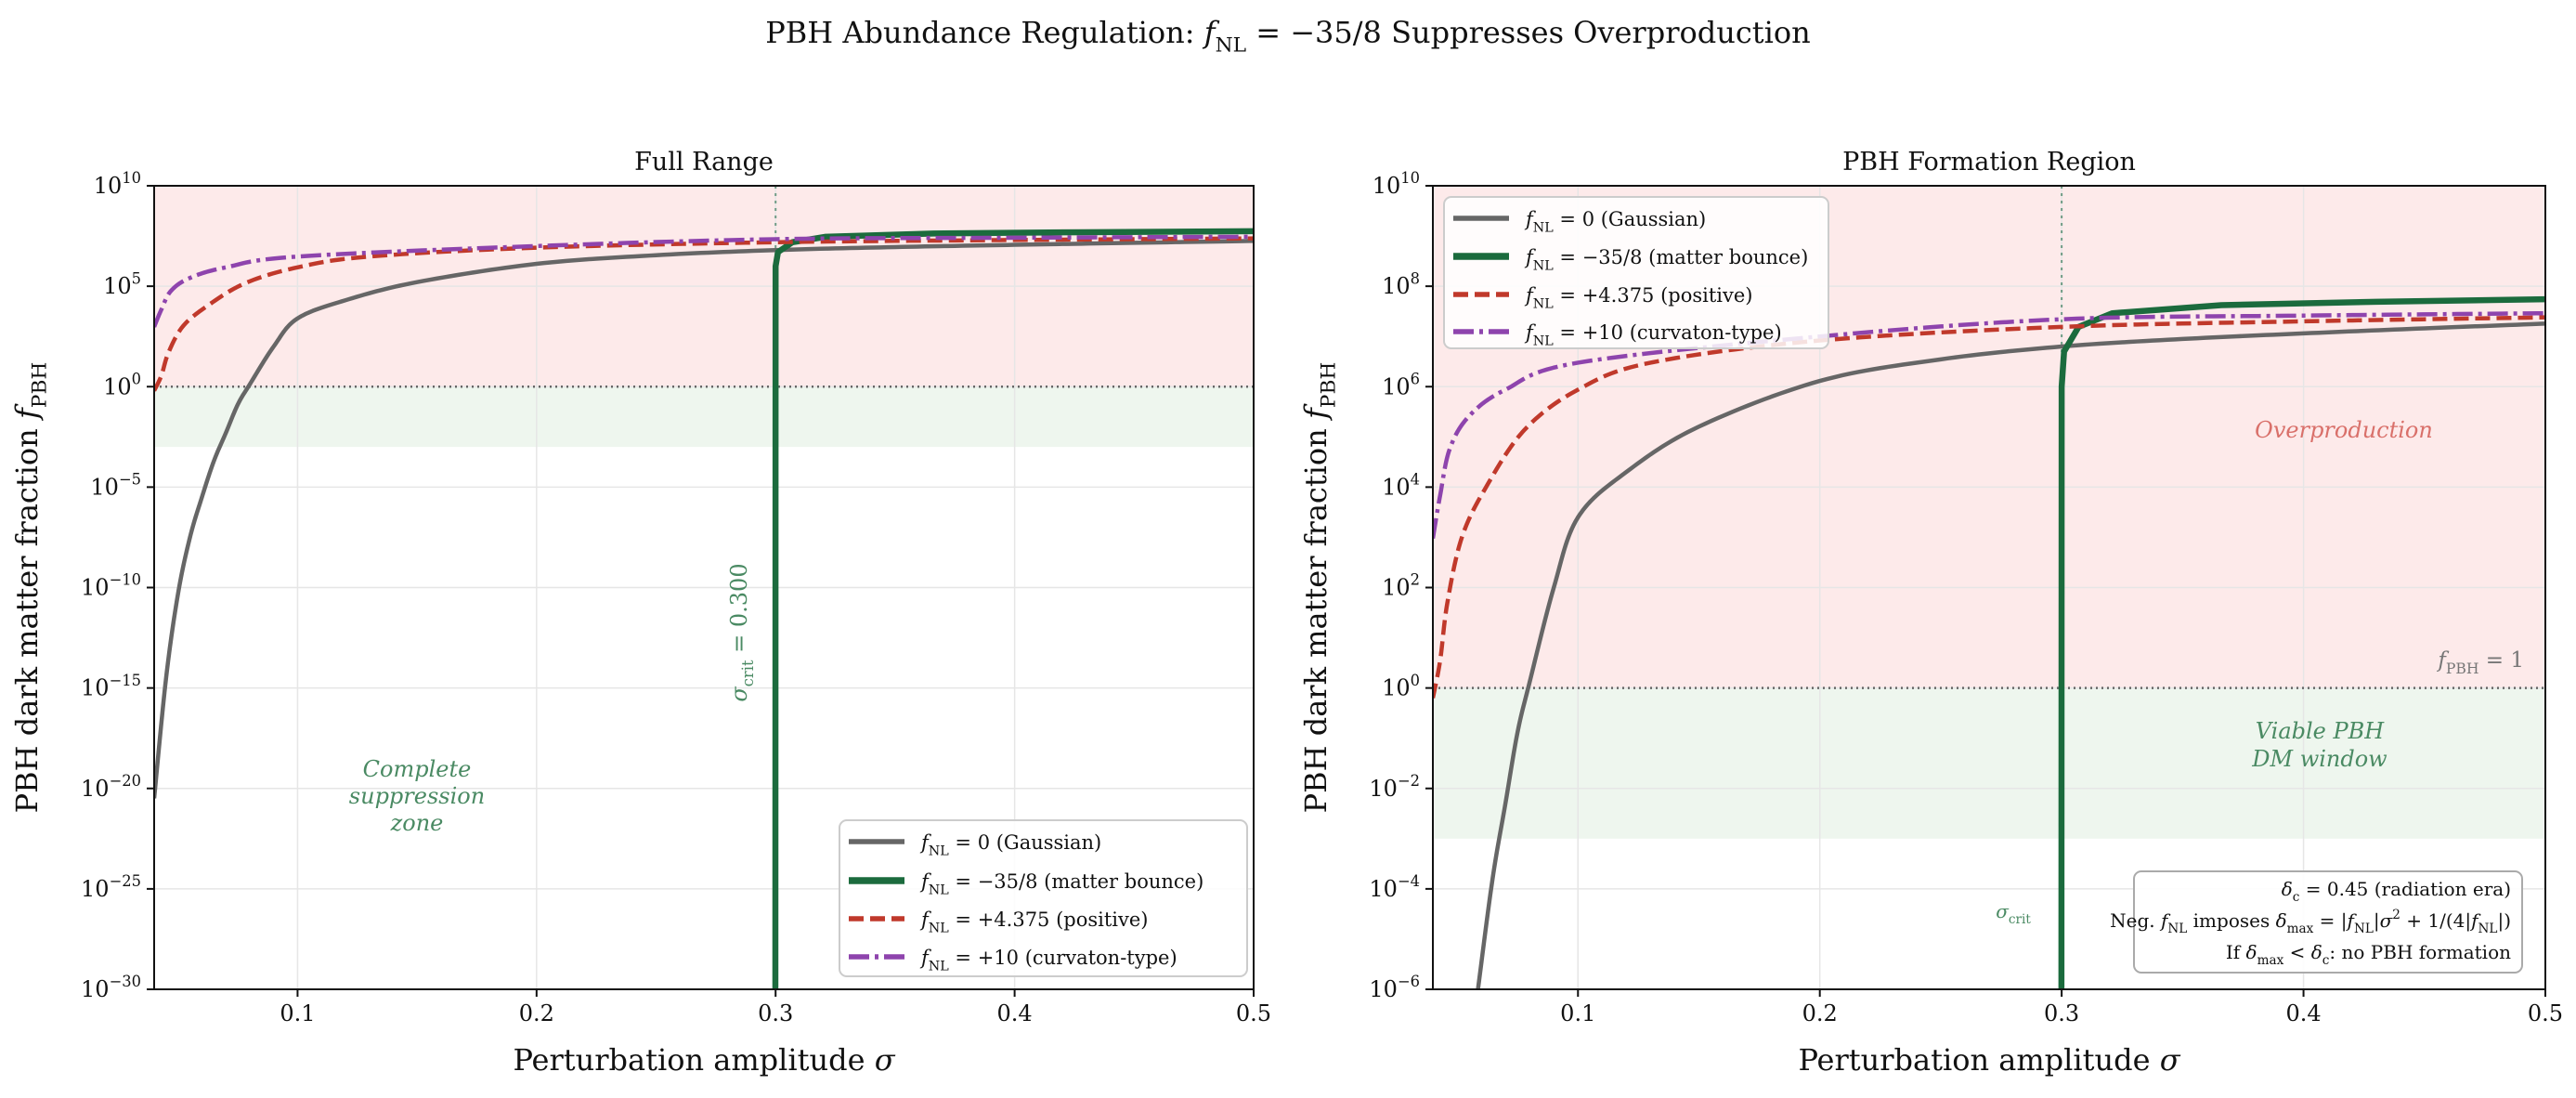  I want to click on panel-title: Full Range, so click(704, 162).